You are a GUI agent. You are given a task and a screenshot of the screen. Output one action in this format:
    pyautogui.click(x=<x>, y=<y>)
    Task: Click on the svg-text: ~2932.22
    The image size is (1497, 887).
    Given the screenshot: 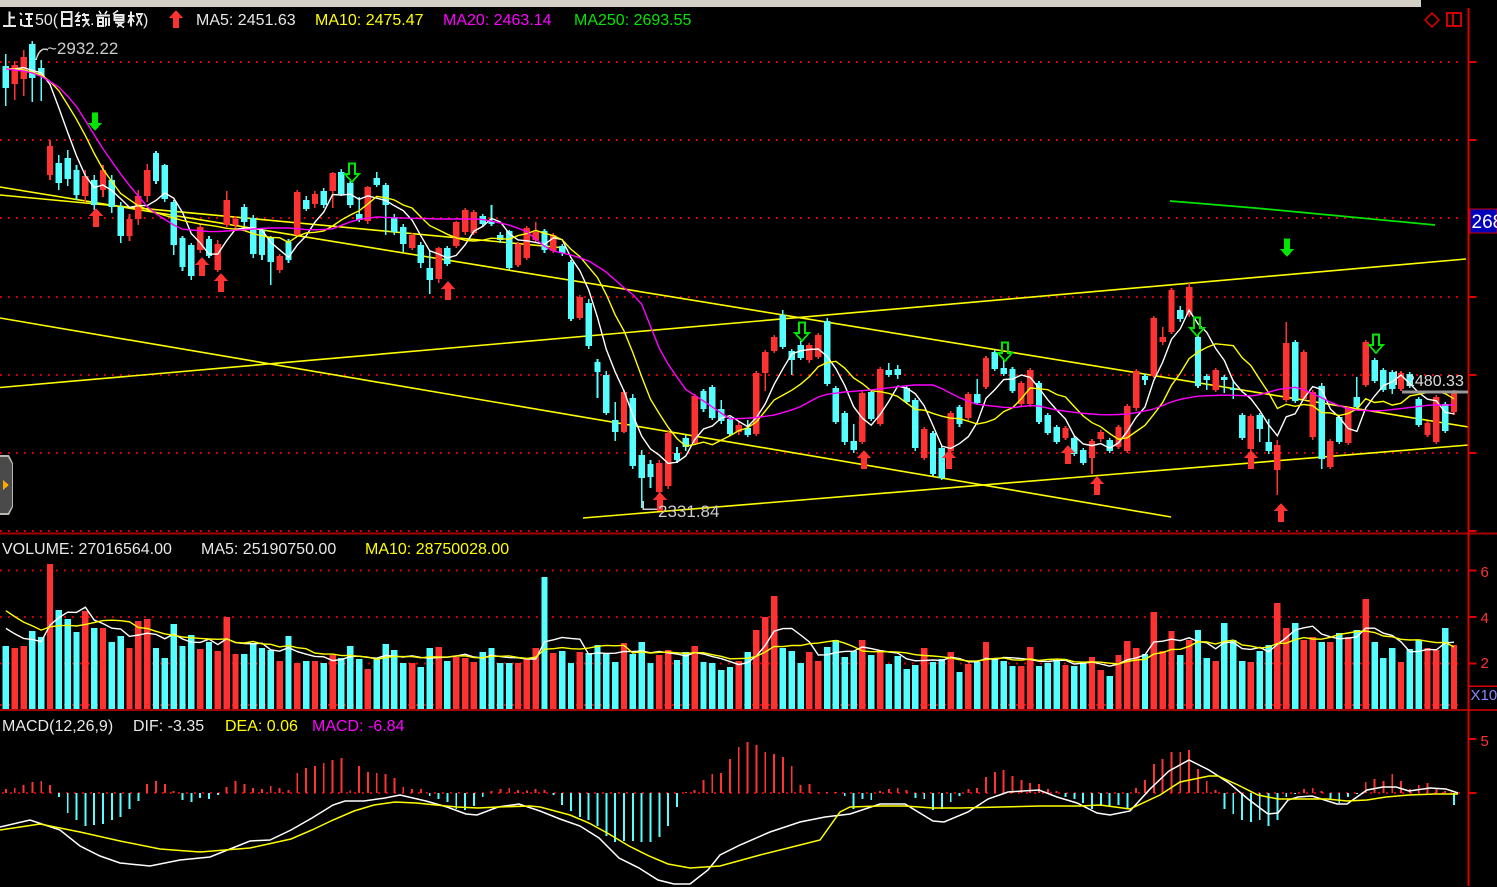 What is the action you would take?
    pyautogui.click(x=82, y=48)
    